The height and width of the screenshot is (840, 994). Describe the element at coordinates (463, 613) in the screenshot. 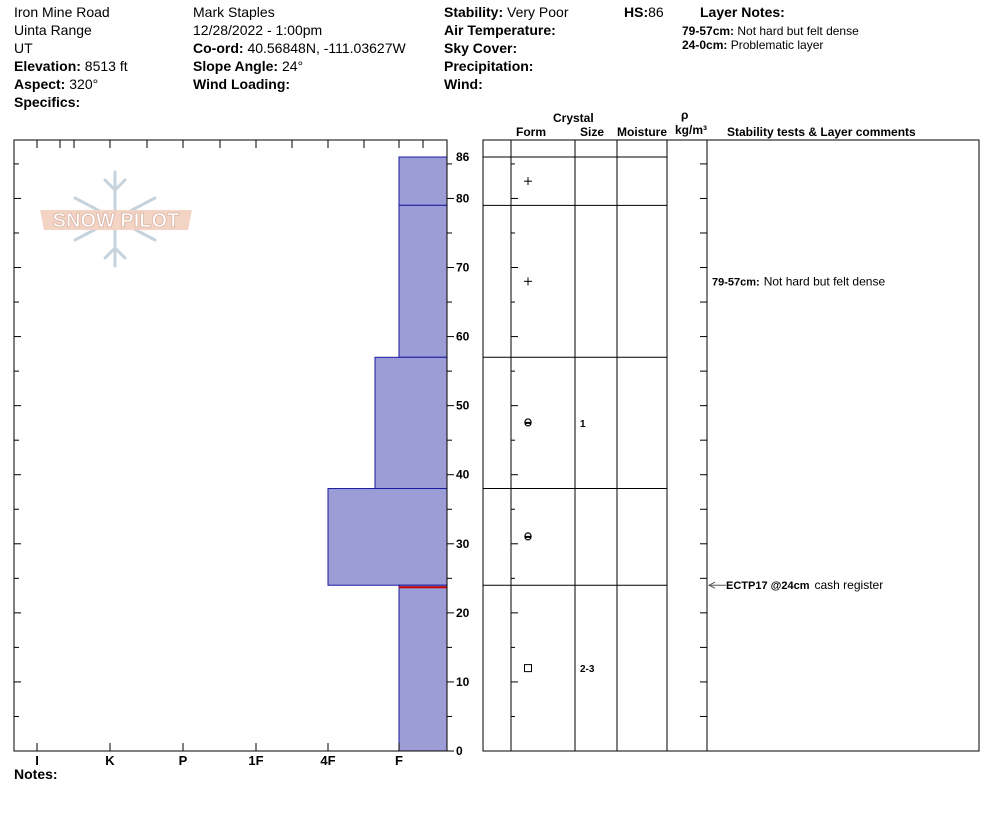

I see `depth-tick-label: 20` at that location.